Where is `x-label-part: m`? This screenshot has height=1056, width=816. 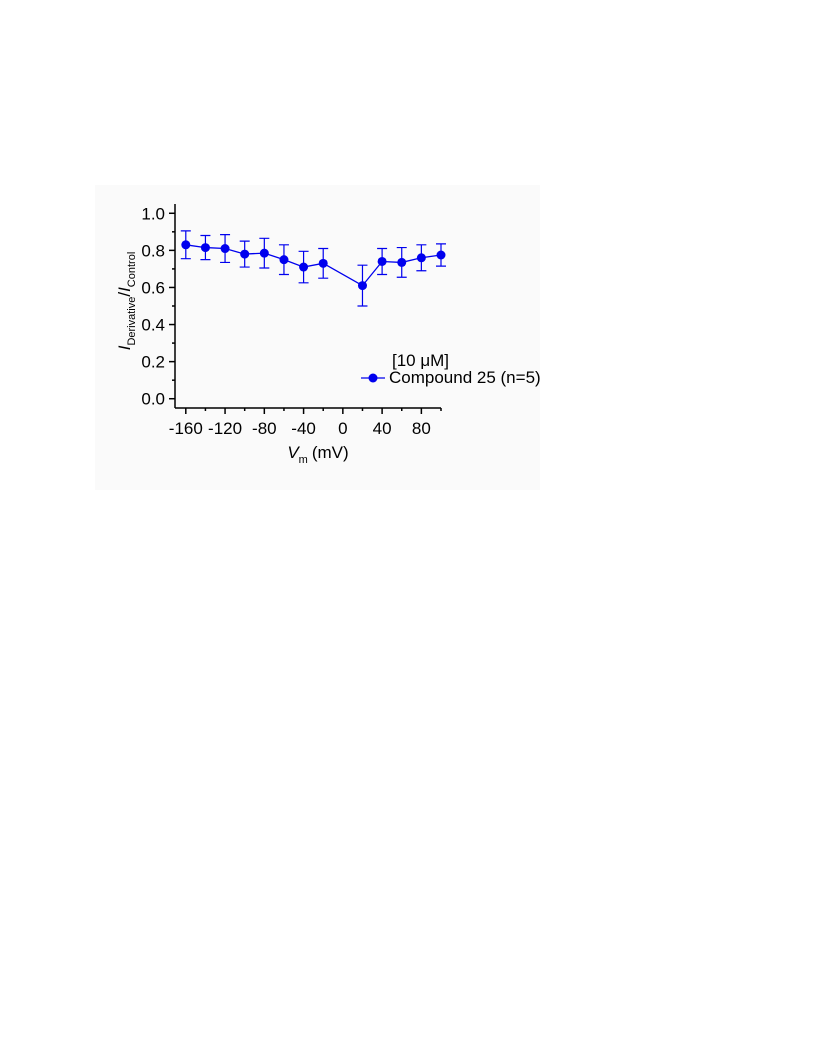 x-label-part: m is located at coordinates (303, 460).